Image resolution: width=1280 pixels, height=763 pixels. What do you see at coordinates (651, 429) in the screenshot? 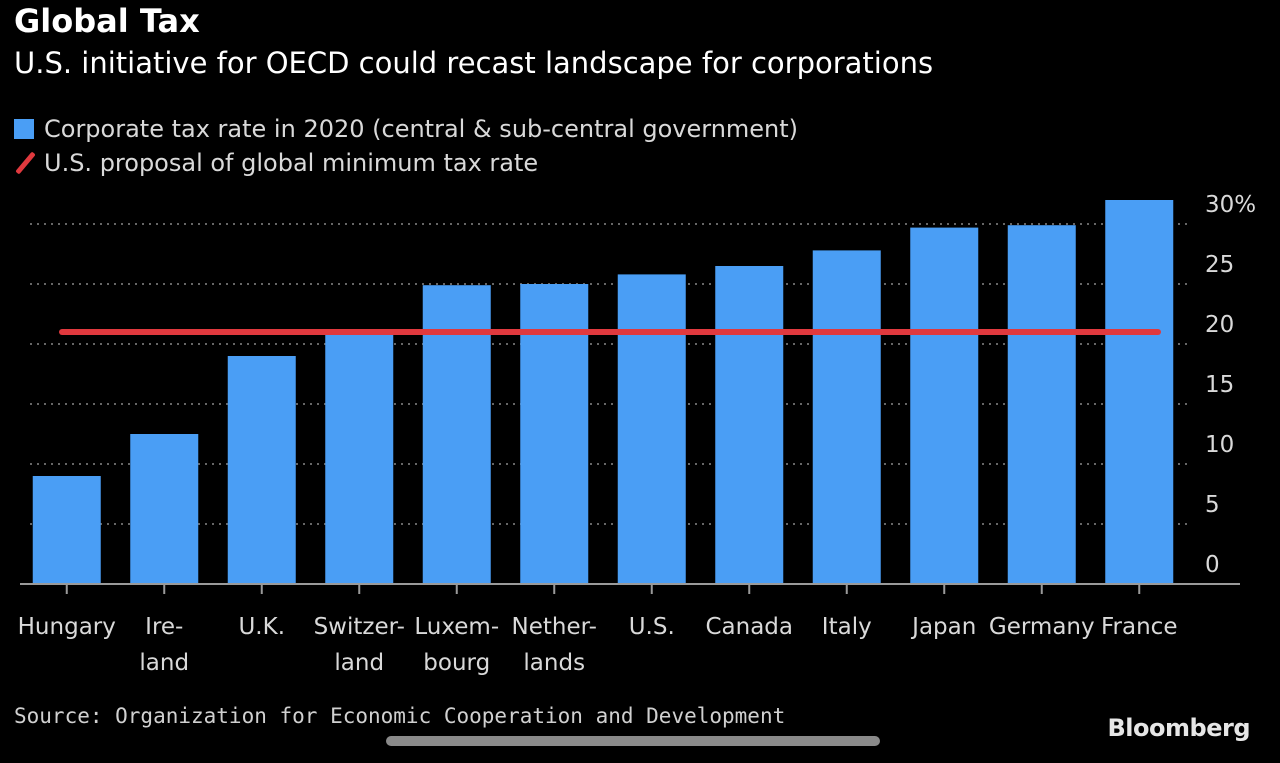
I see `bar-us` at bounding box center [651, 429].